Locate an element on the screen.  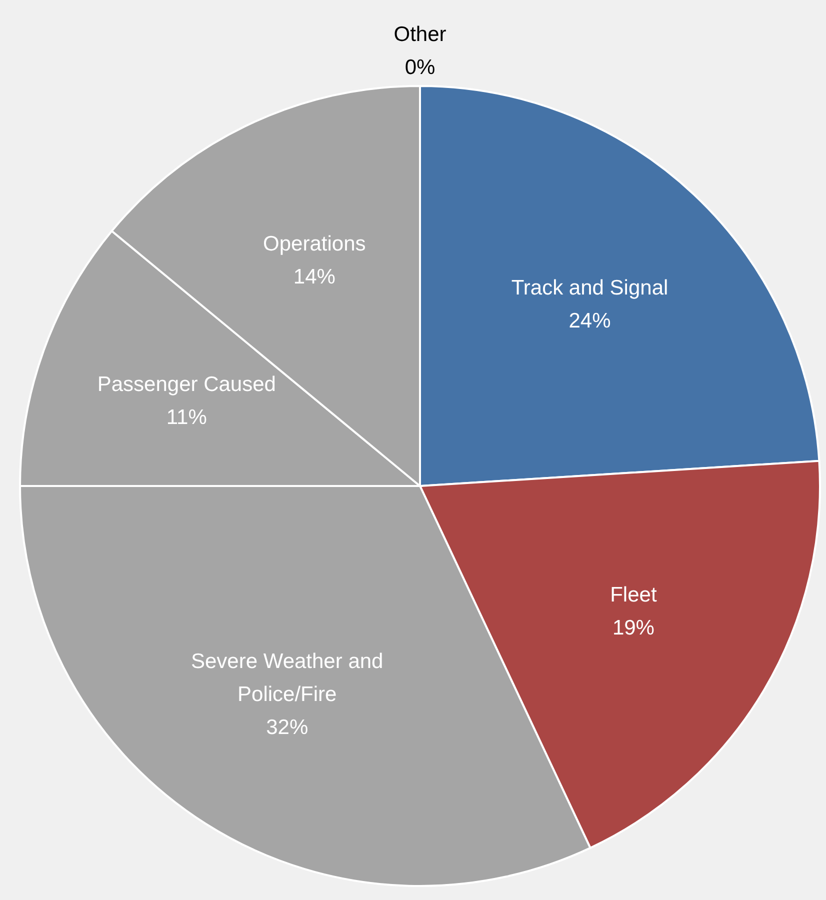
text: 0% is located at coordinates (420, 68).